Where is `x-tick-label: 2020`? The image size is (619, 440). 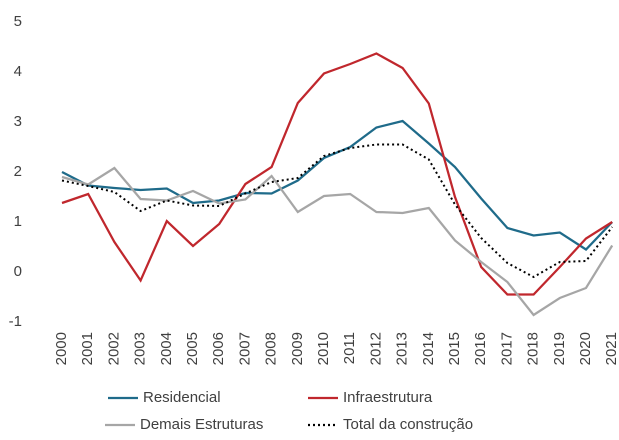
x-tick-label: 2020 is located at coordinates (585, 348).